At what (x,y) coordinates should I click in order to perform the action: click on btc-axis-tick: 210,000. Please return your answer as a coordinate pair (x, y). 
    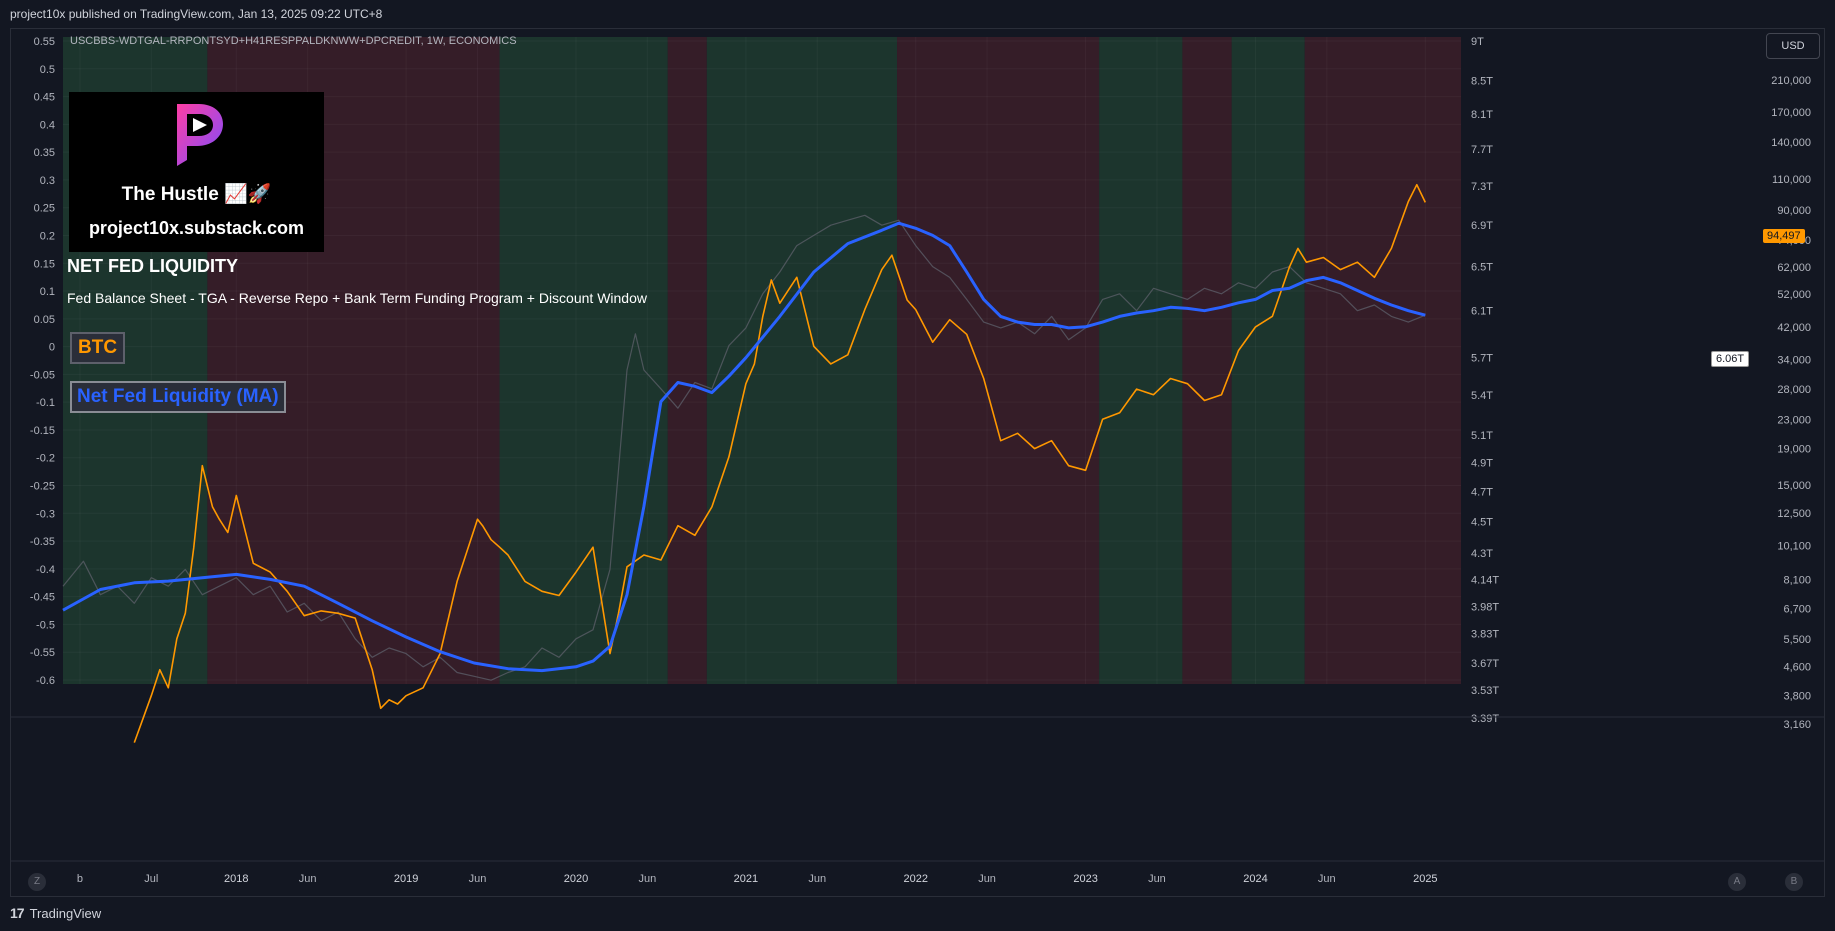
    Looking at the image, I should click on (1791, 81).